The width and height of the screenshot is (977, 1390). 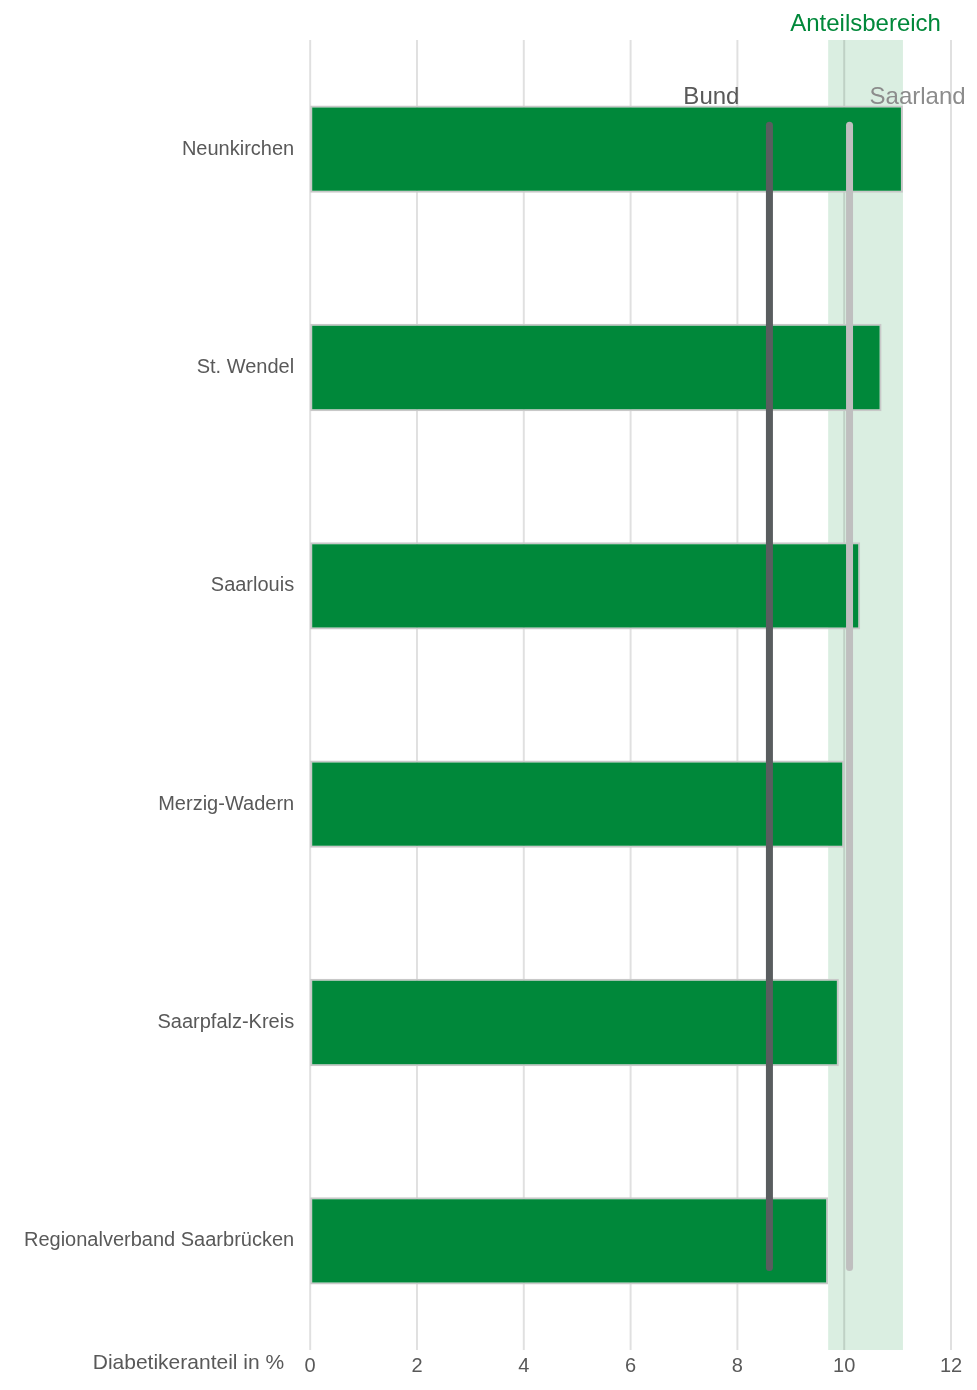 I want to click on x-axis-title: Diabetikeranteil in %, so click(x=188, y=1361).